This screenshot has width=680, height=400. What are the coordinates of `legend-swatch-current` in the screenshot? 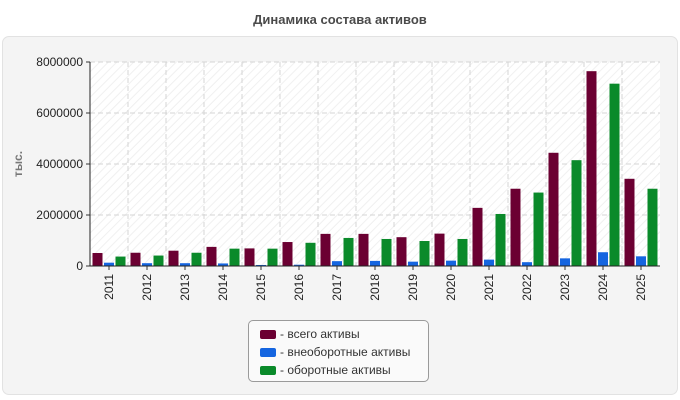 It's located at (268, 370).